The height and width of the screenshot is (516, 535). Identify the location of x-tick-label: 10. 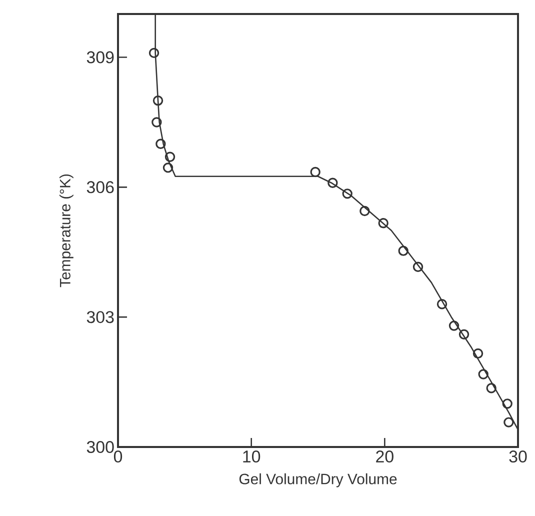
(251, 456).